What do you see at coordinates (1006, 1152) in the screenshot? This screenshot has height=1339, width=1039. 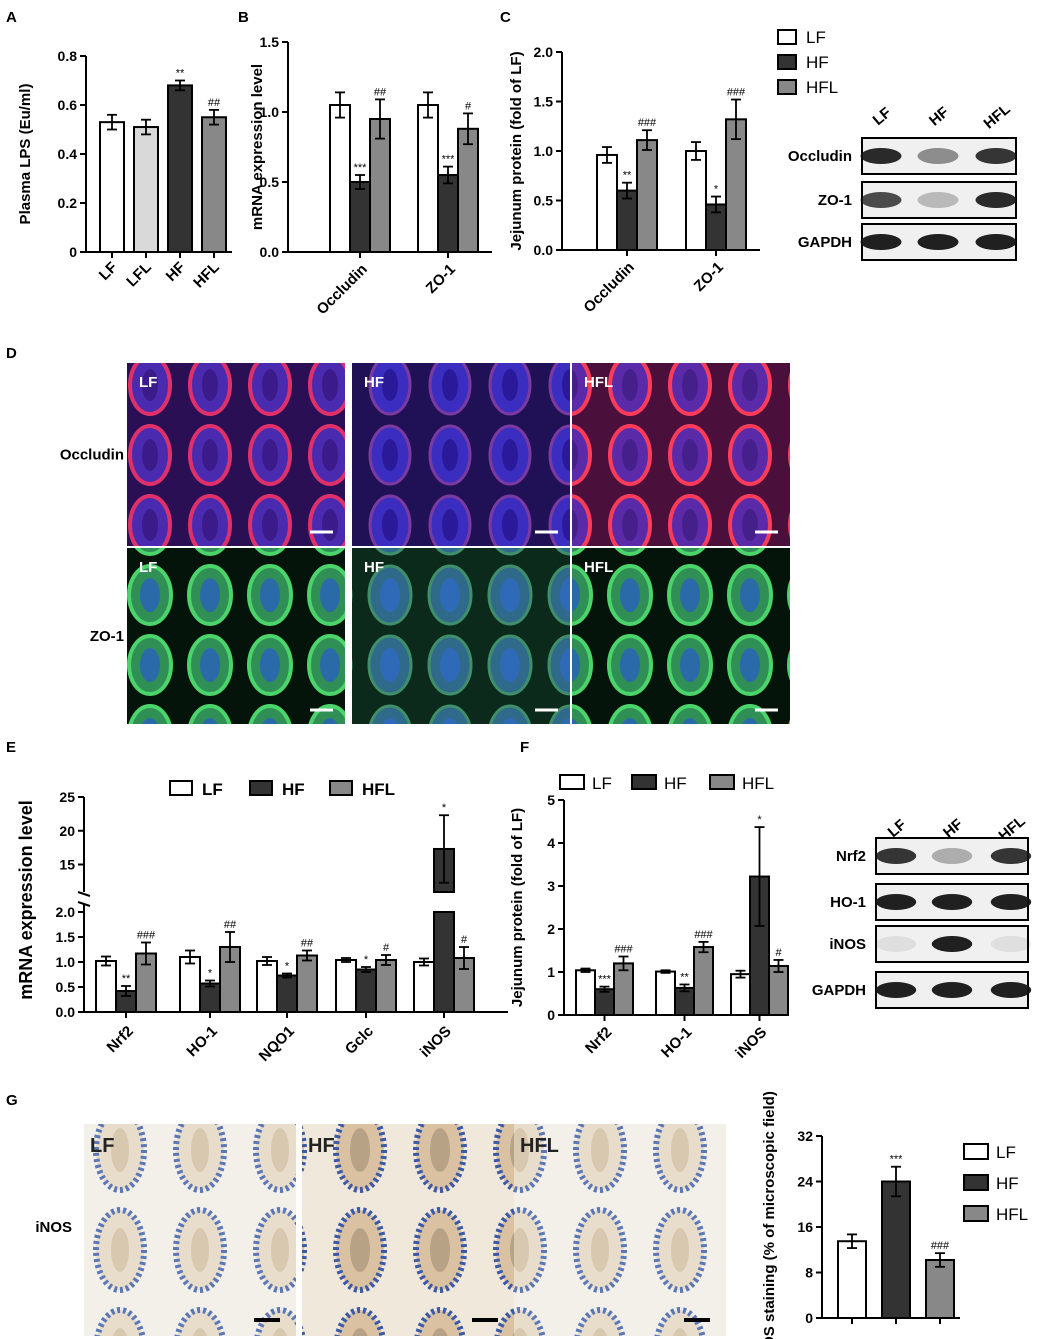 I see `panel-g-legend-label: LF` at bounding box center [1006, 1152].